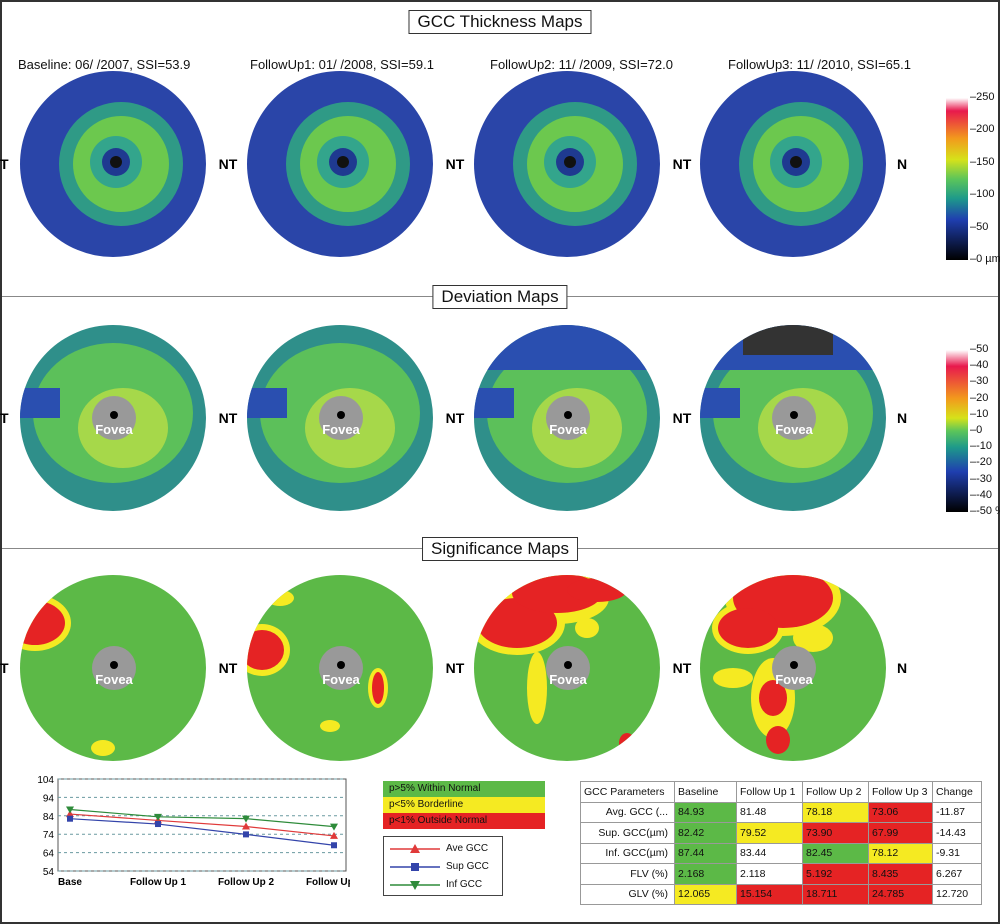 The width and height of the screenshot is (1000, 924). What do you see at coordinates (113, 418) in the screenshot?
I see `dev-map-0: Fovea` at bounding box center [113, 418].